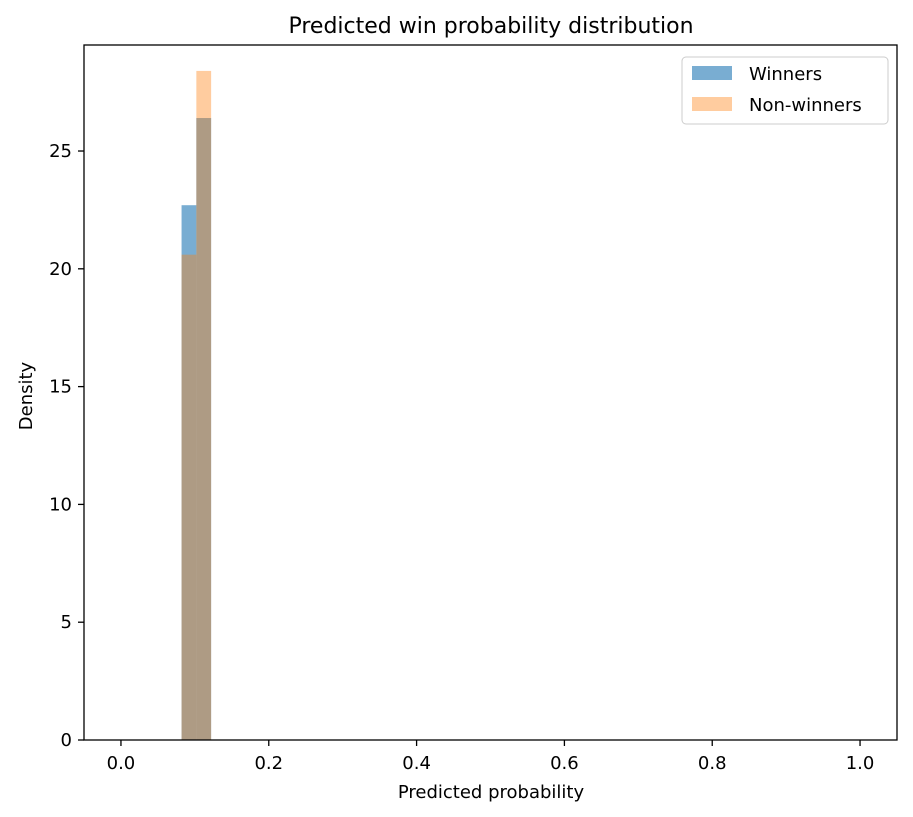 The height and width of the screenshot is (817, 913). What do you see at coordinates (66, 446) in the screenshot?
I see `y-axis-ticks: 0 5 10 15 20 25` at bounding box center [66, 446].